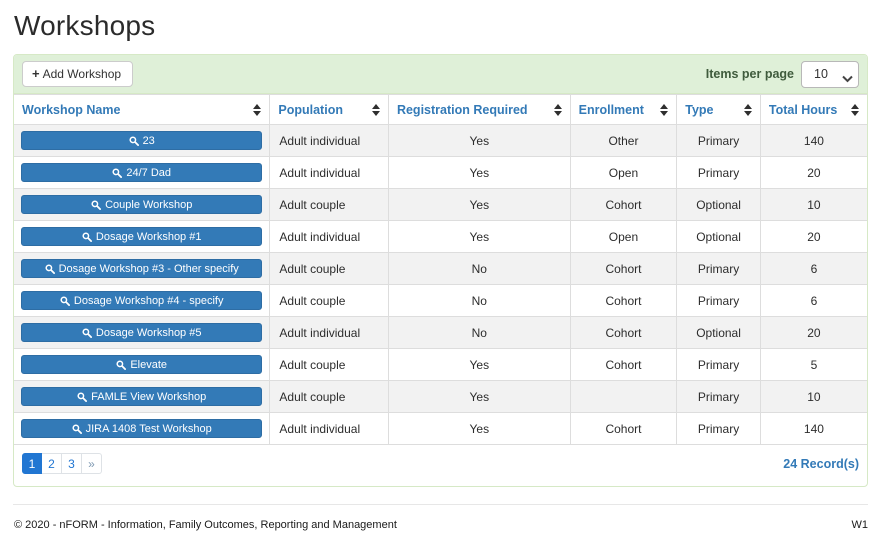 The height and width of the screenshot is (558, 891). I want to click on workshop-name-label: Elevate, so click(149, 364).